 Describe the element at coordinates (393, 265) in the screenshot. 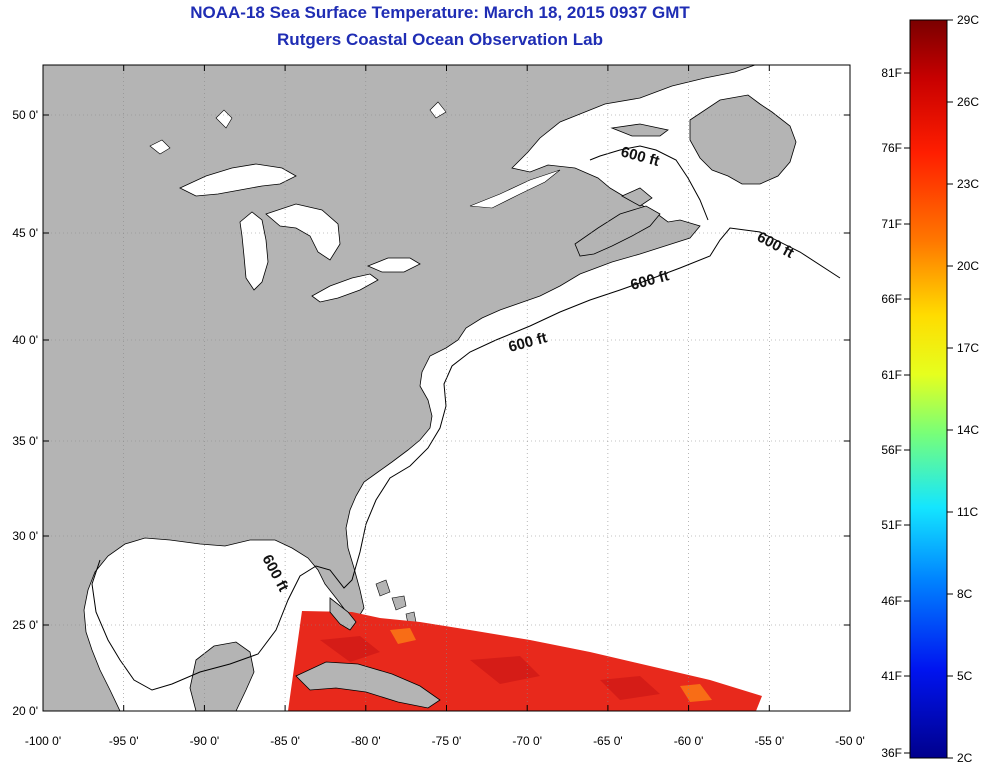

I see `lake-ontario` at that location.